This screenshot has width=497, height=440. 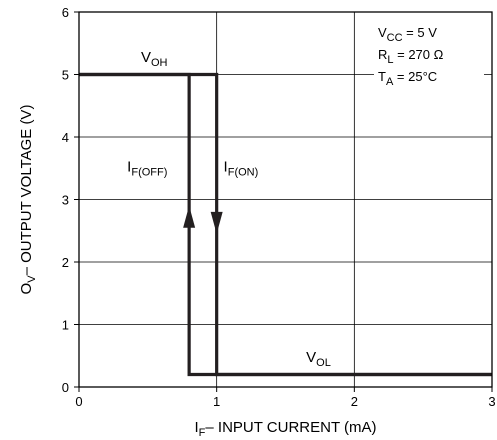 I want to click on x-tick-label: 2, so click(x=354, y=401).